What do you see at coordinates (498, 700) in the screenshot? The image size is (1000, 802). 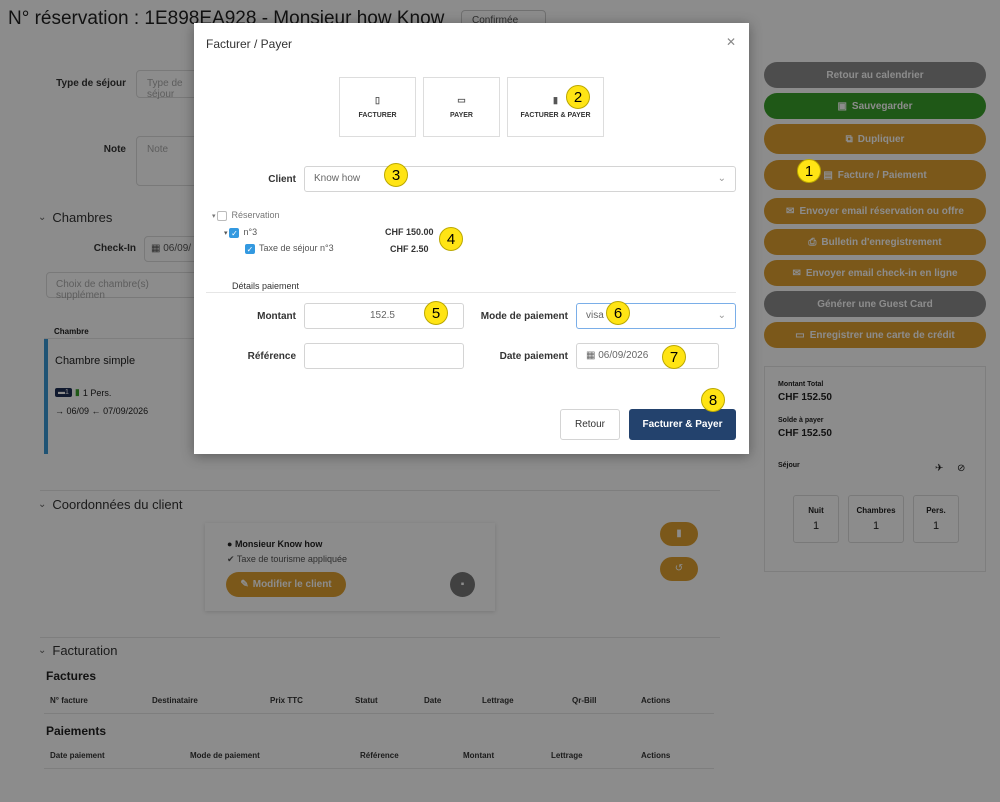 I see `invoice-header-lettering: Lettrage` at bounding box center [498, 700].